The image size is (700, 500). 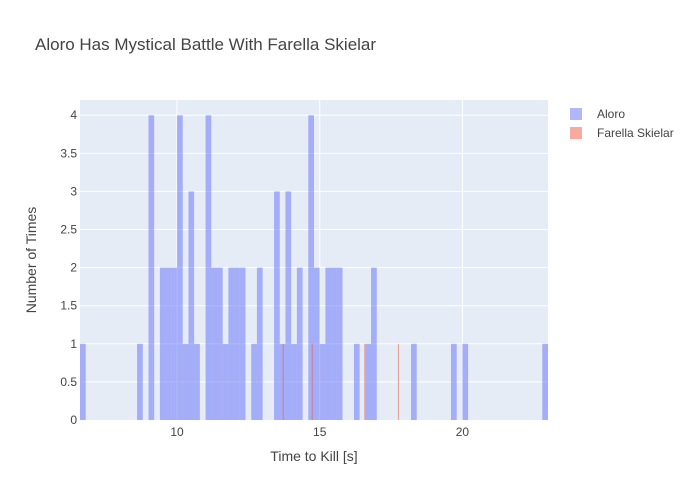 I want to click on y-tick-label-0: 0, so click(x=73, y=420).